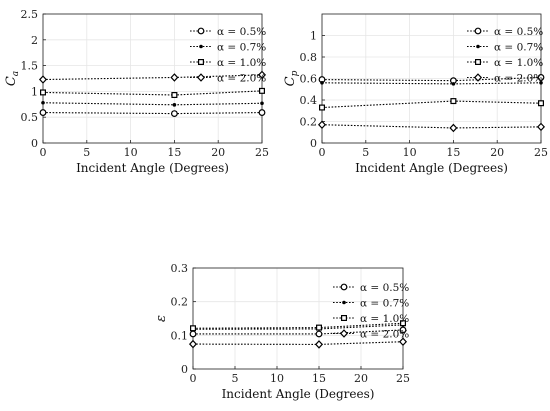 This screenshot has width=550, height=411. Describe the element at coordinates (12, 78) in the screenshot. I see `y-axis-label: Ca` at that location.